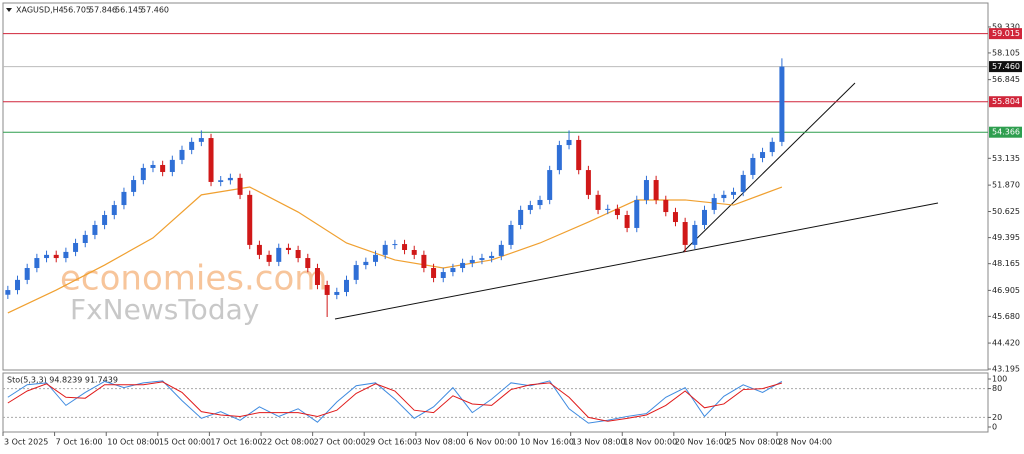 The height and width of the screenshot is (454, 1024). What do you see at coordinates (133, 442) in the screenshot?
I see `x-tick-label: 10 Oct 08:00` at bounding box center [133, 442].